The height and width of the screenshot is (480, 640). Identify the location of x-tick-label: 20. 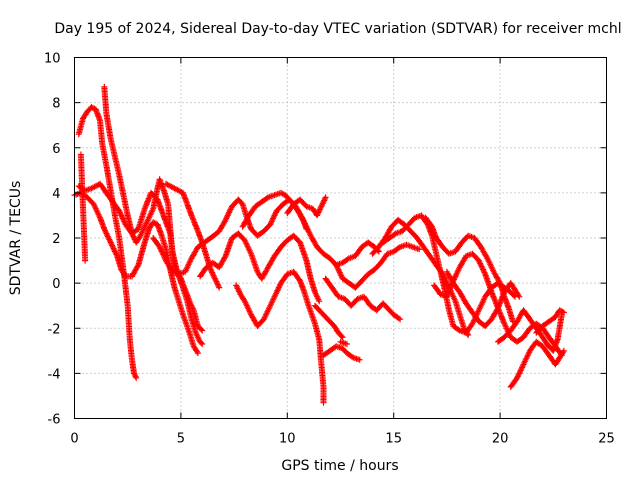
(500, 439).